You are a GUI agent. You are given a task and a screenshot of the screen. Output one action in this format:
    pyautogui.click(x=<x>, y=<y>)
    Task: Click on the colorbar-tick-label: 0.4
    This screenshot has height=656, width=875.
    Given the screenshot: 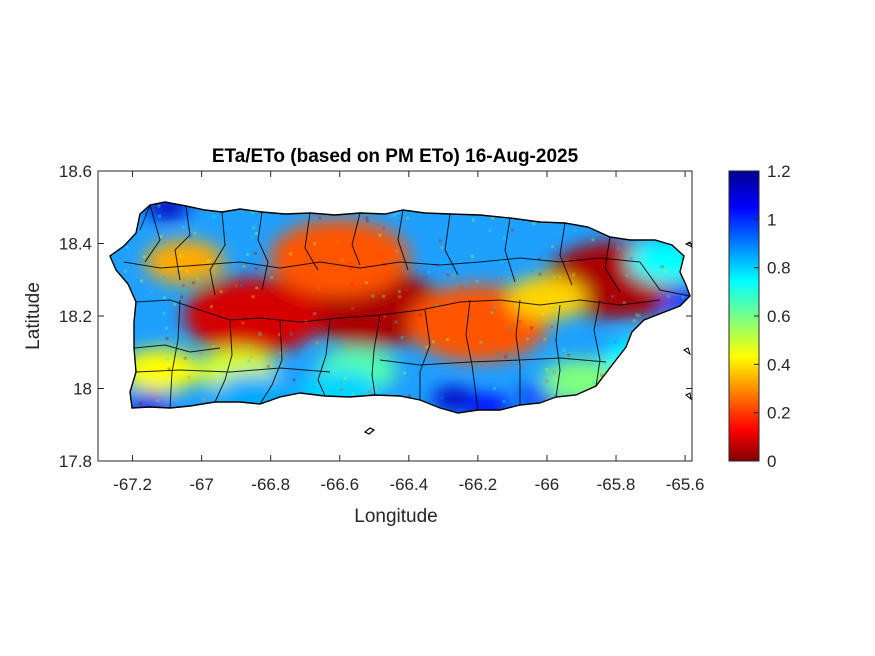 What is the action you would take?
    pyautogui.click(x=779, y=364)
    